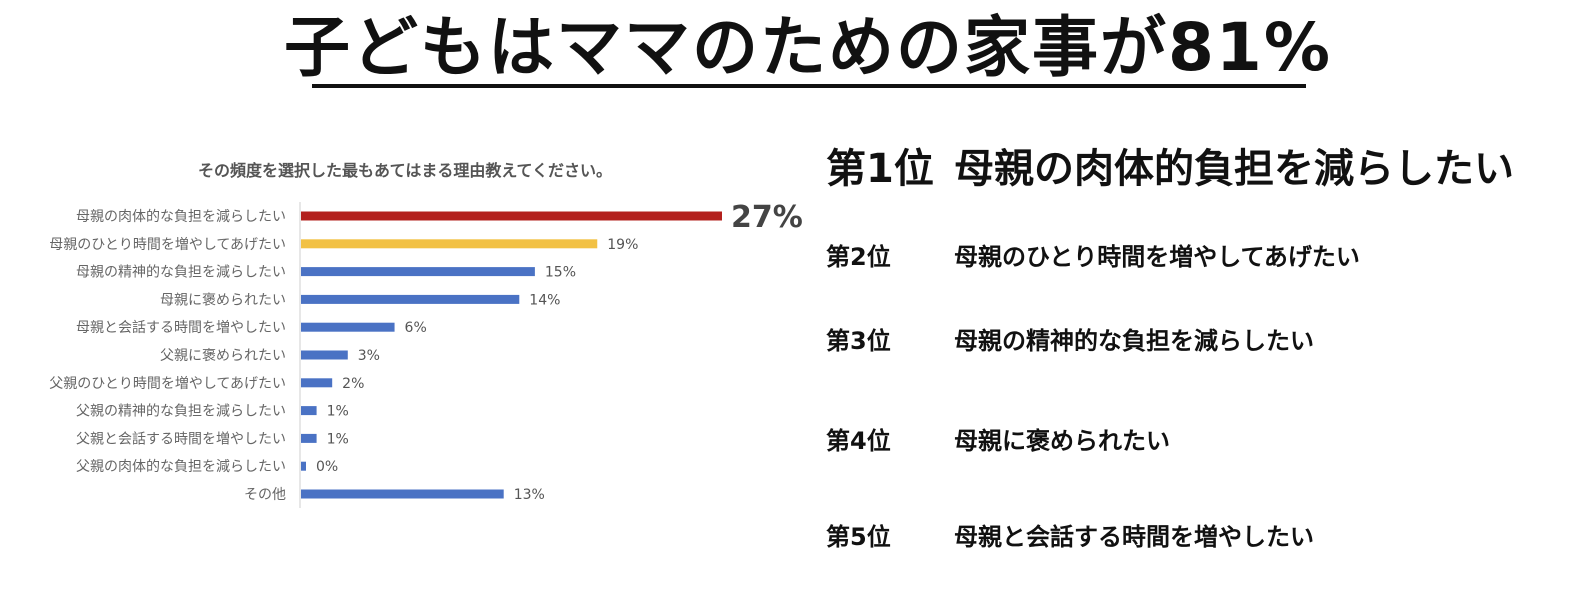 The width and height of the screenshot is (1580, 606). Describe the element at coordinates (560, 273) in the screenshot. I see `data-label: 15%` at that location.